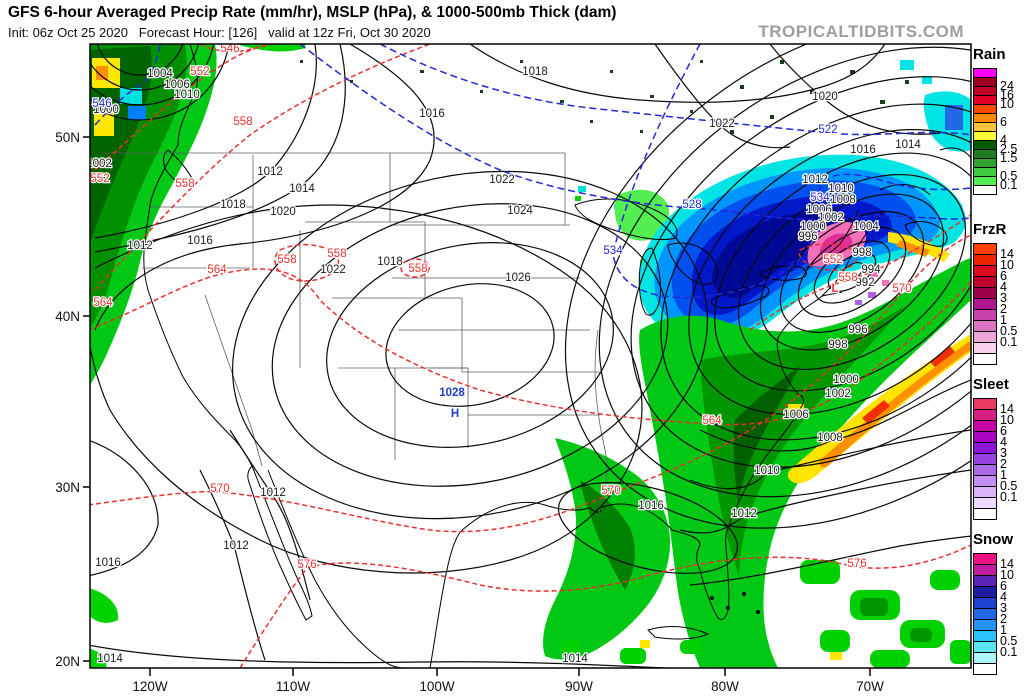 The width and height of the screenshot is (1024, 696). What do you see at coordinates (67, 487) in the screenshot?
I see `lat-axis-label: 30N` at bounding box center [67, 487].